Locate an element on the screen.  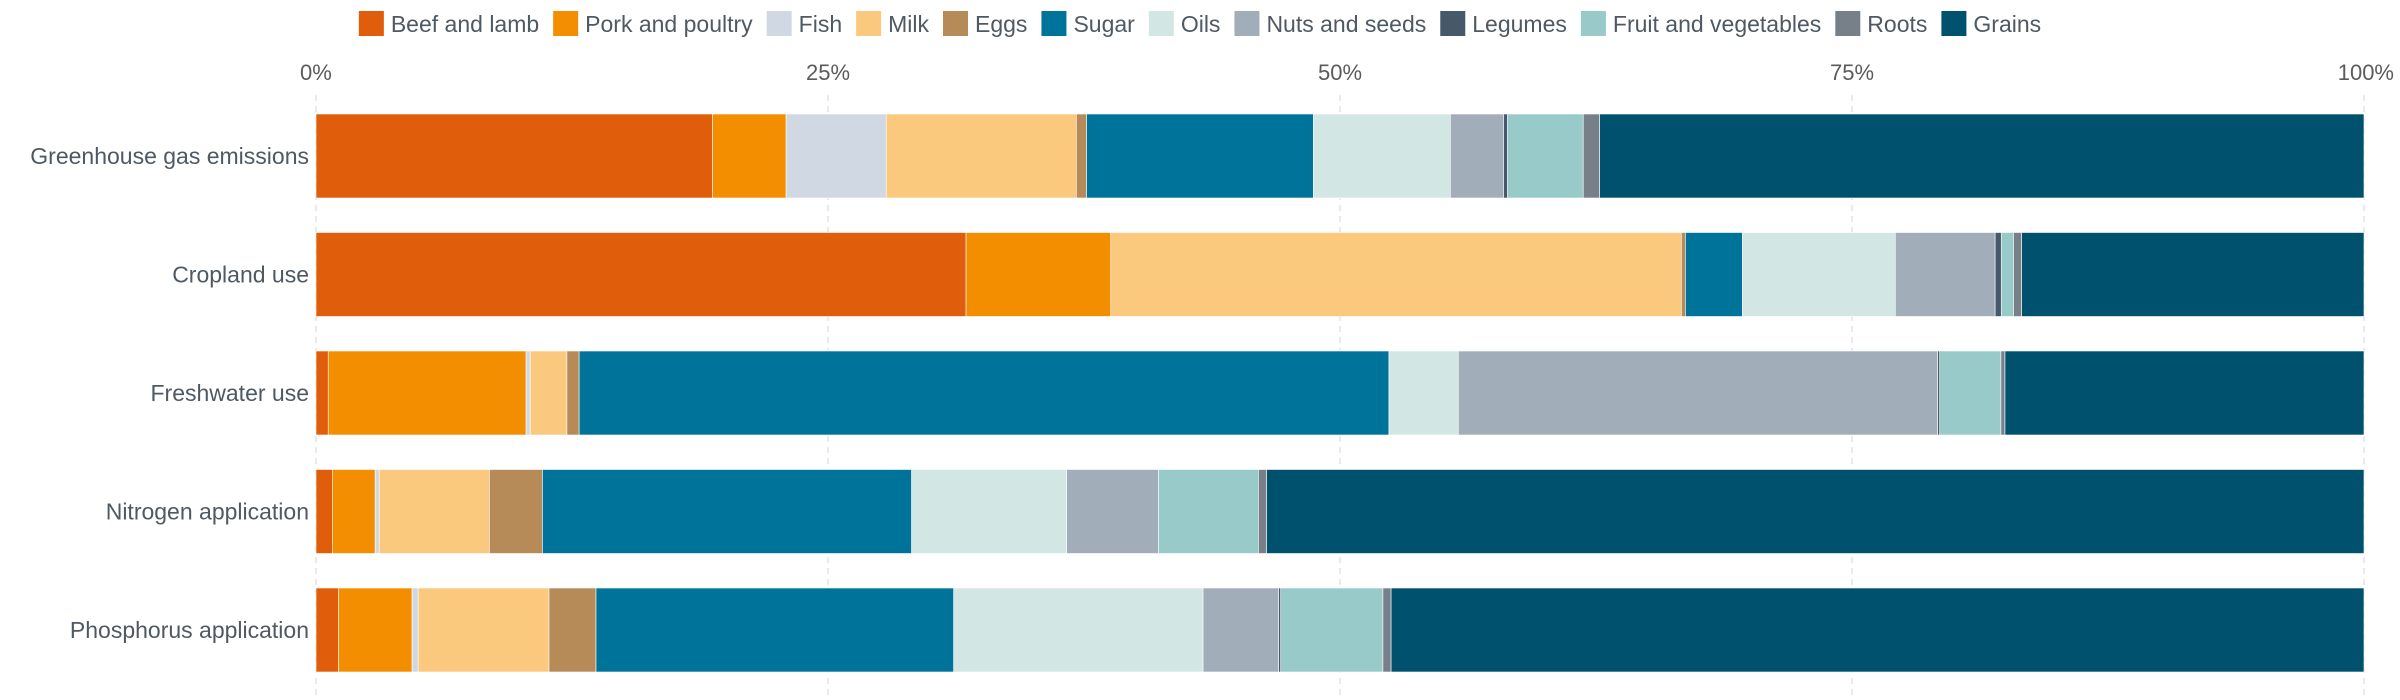
legend-item-sugar: Sugar is located at coordinates (1088, 24).